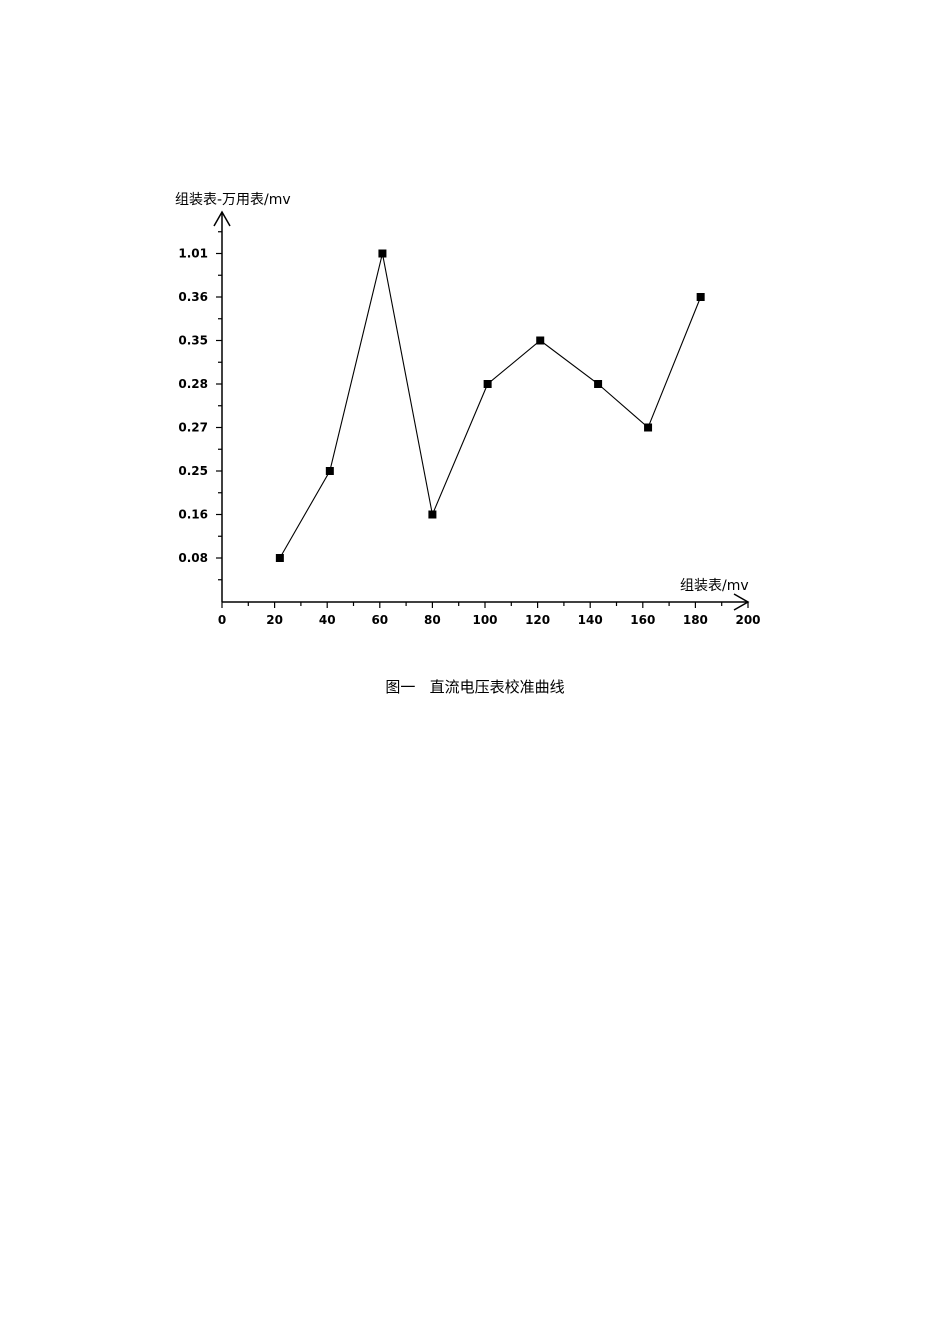 This screenshot has height=1344, width=950. What do you see at coordinates (327, 620) in the screenshot?
I see `x-tick-label: 40` at bounding box center [327, 620].